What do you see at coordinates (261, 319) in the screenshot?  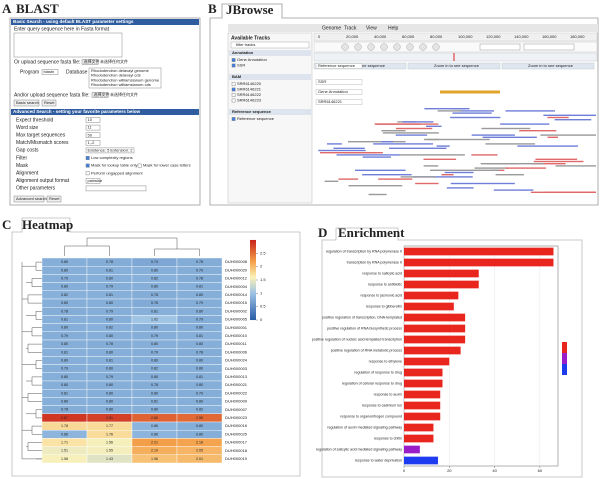 I see `colorbar-label: 0` at bounding box center [261, 319].